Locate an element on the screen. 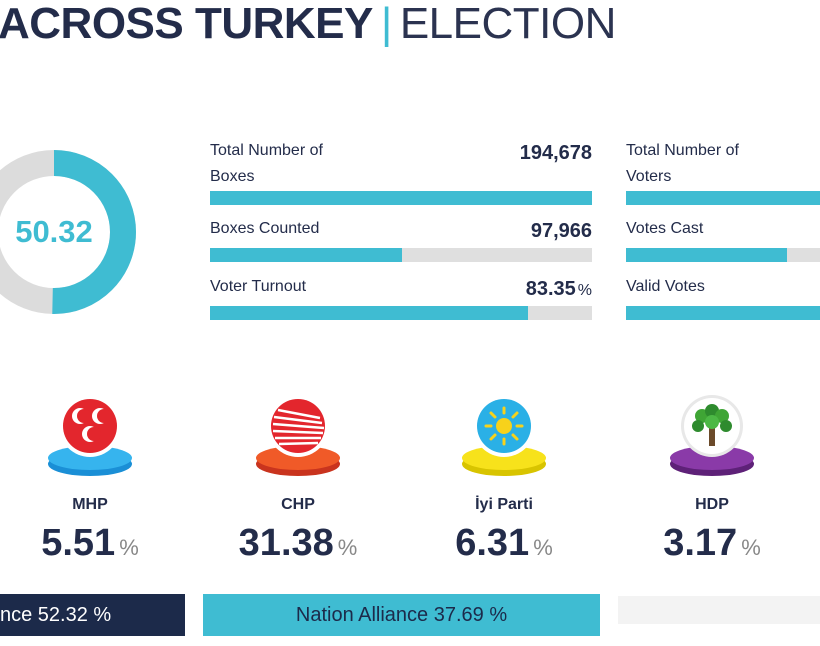 Image resolution: width=820 pixels, height=646 pixels. stat-total-voters: Total Number of Voters is located at coordinates (723, 173).